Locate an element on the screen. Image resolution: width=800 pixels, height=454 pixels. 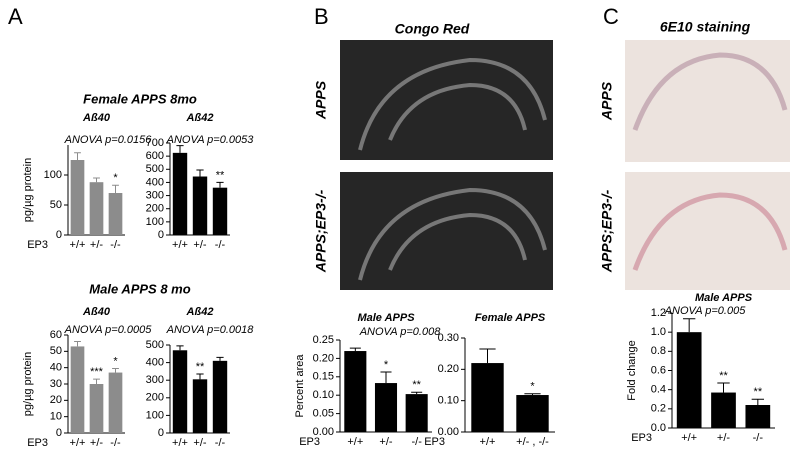
significance: ** is located at coordinates (723, 376).